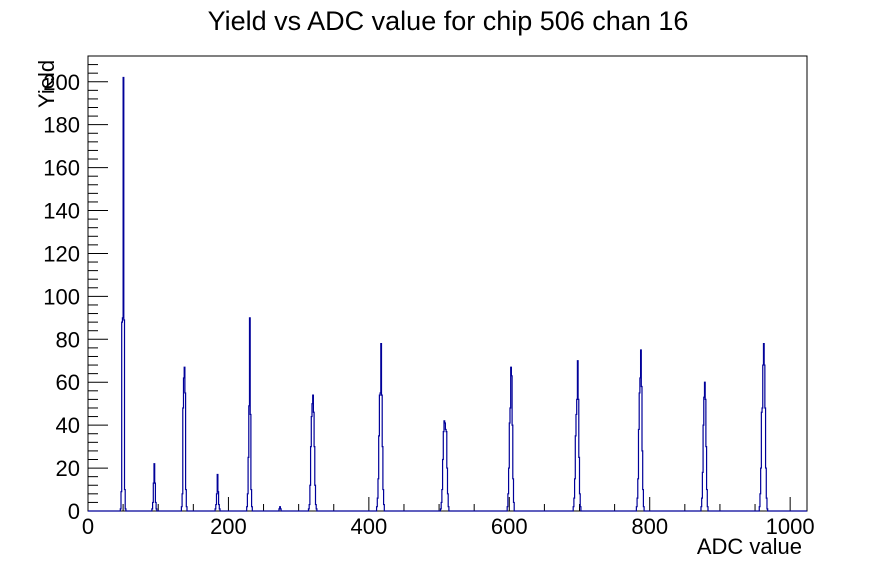  What do you see at coordinates (68, 468) in the screenshot?
I see `tick-label: 20` at bounding box center [68, 468].